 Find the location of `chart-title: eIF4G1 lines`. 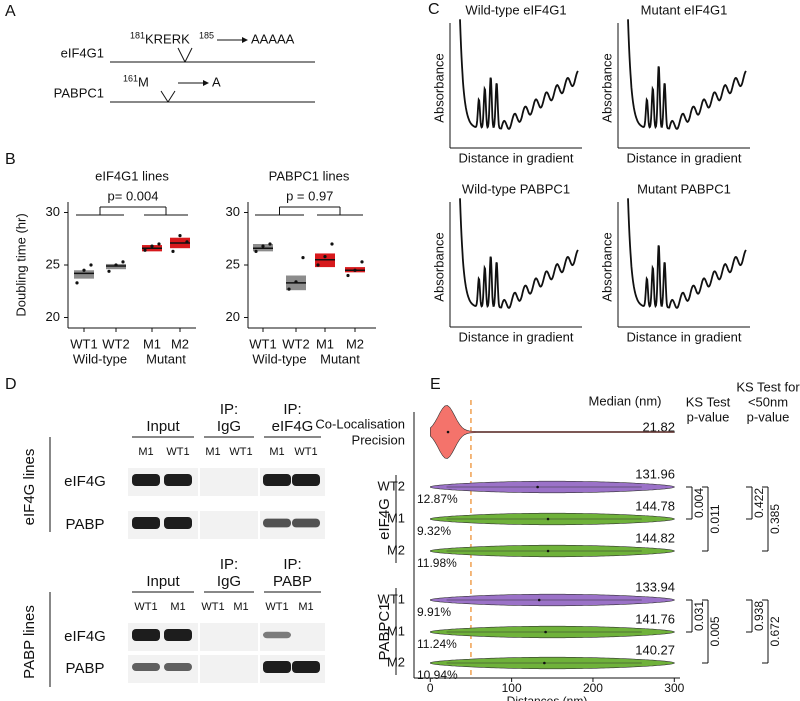

chart-title: eIF4G1 lines is located at coordinates (132, 175).